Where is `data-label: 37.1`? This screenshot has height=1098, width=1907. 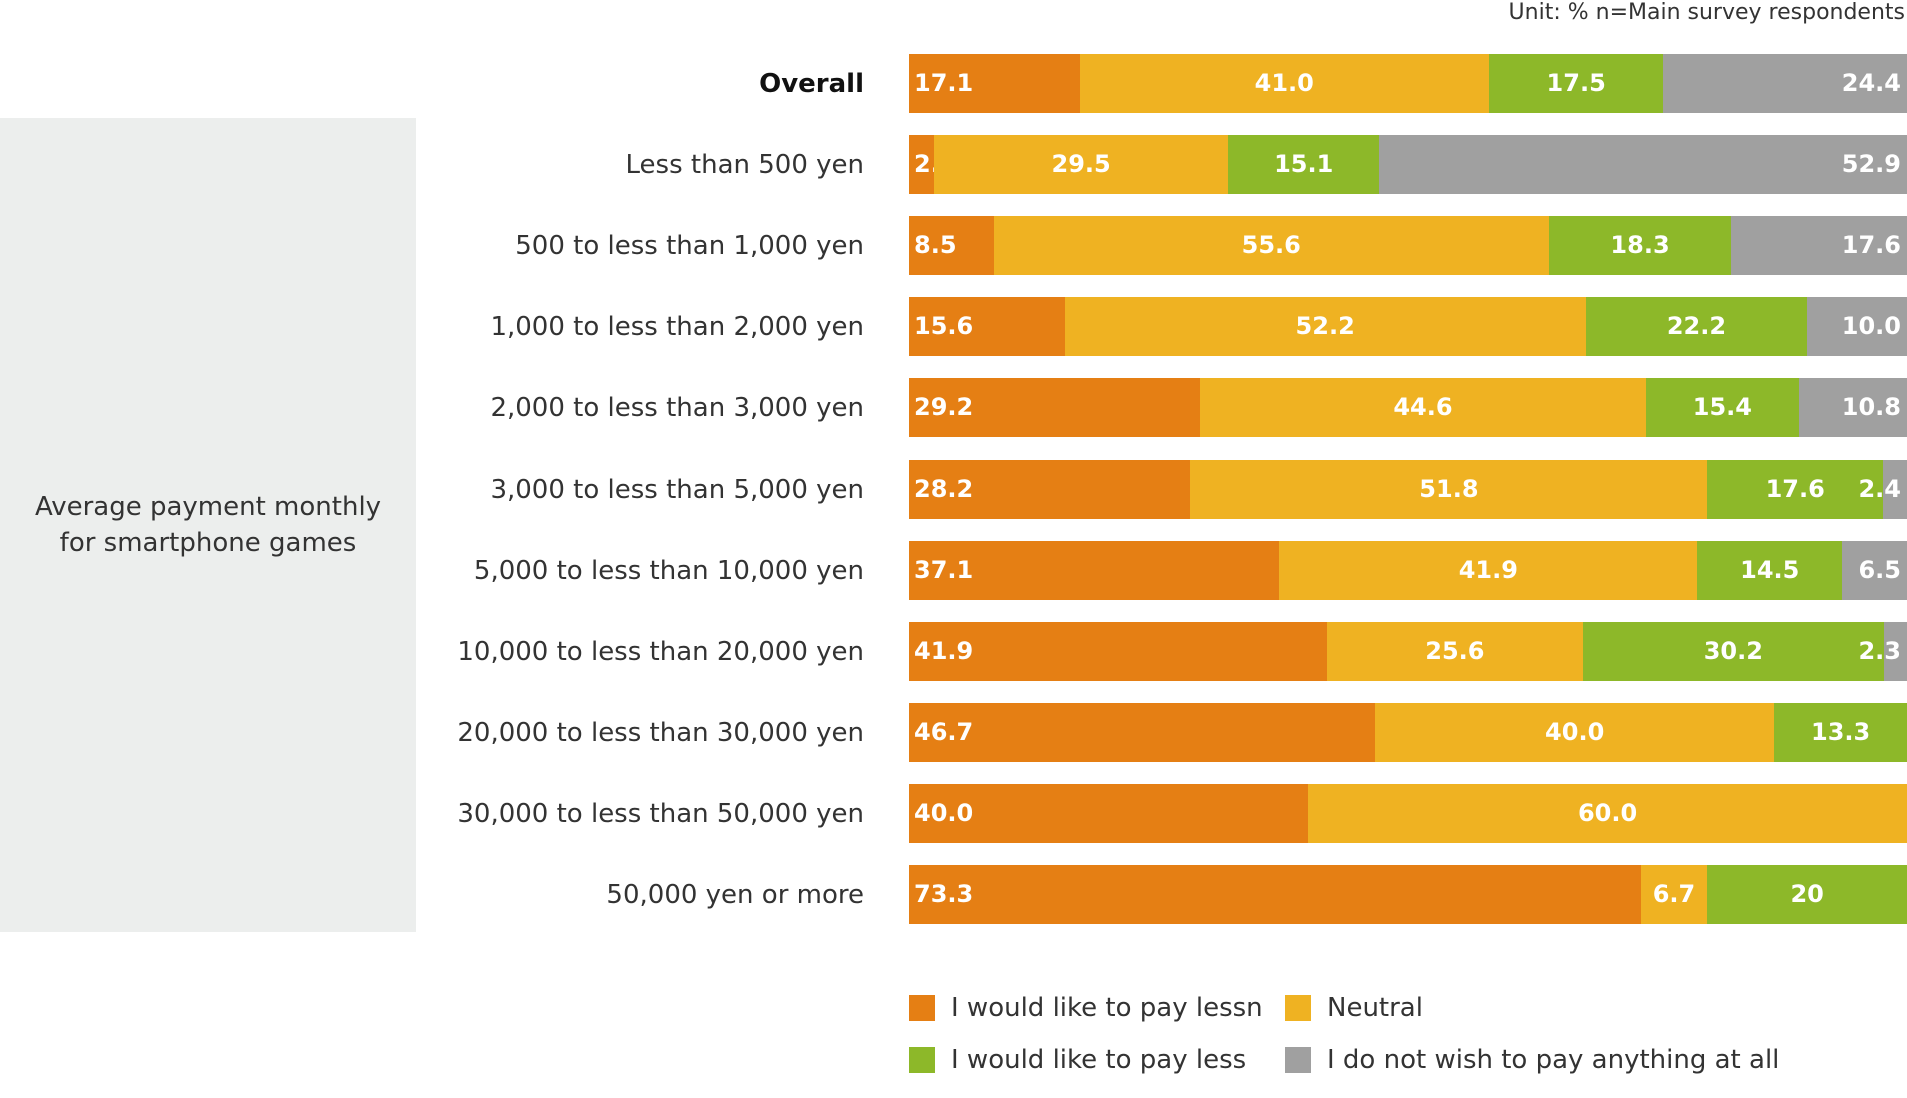 data-label: 37.1 is located at coordinates (944, 570).